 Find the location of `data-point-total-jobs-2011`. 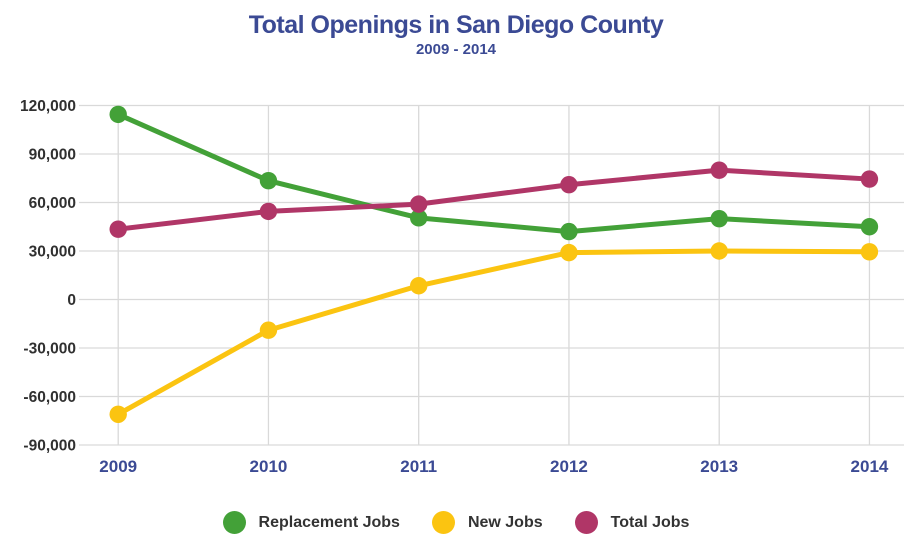

data-point-total-jobs-2011 is located at coordinates (419, 204).